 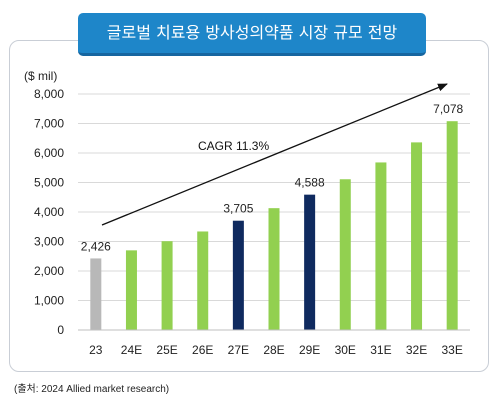 I want to click on data-label: 7,078, so click(x=448, y=109).